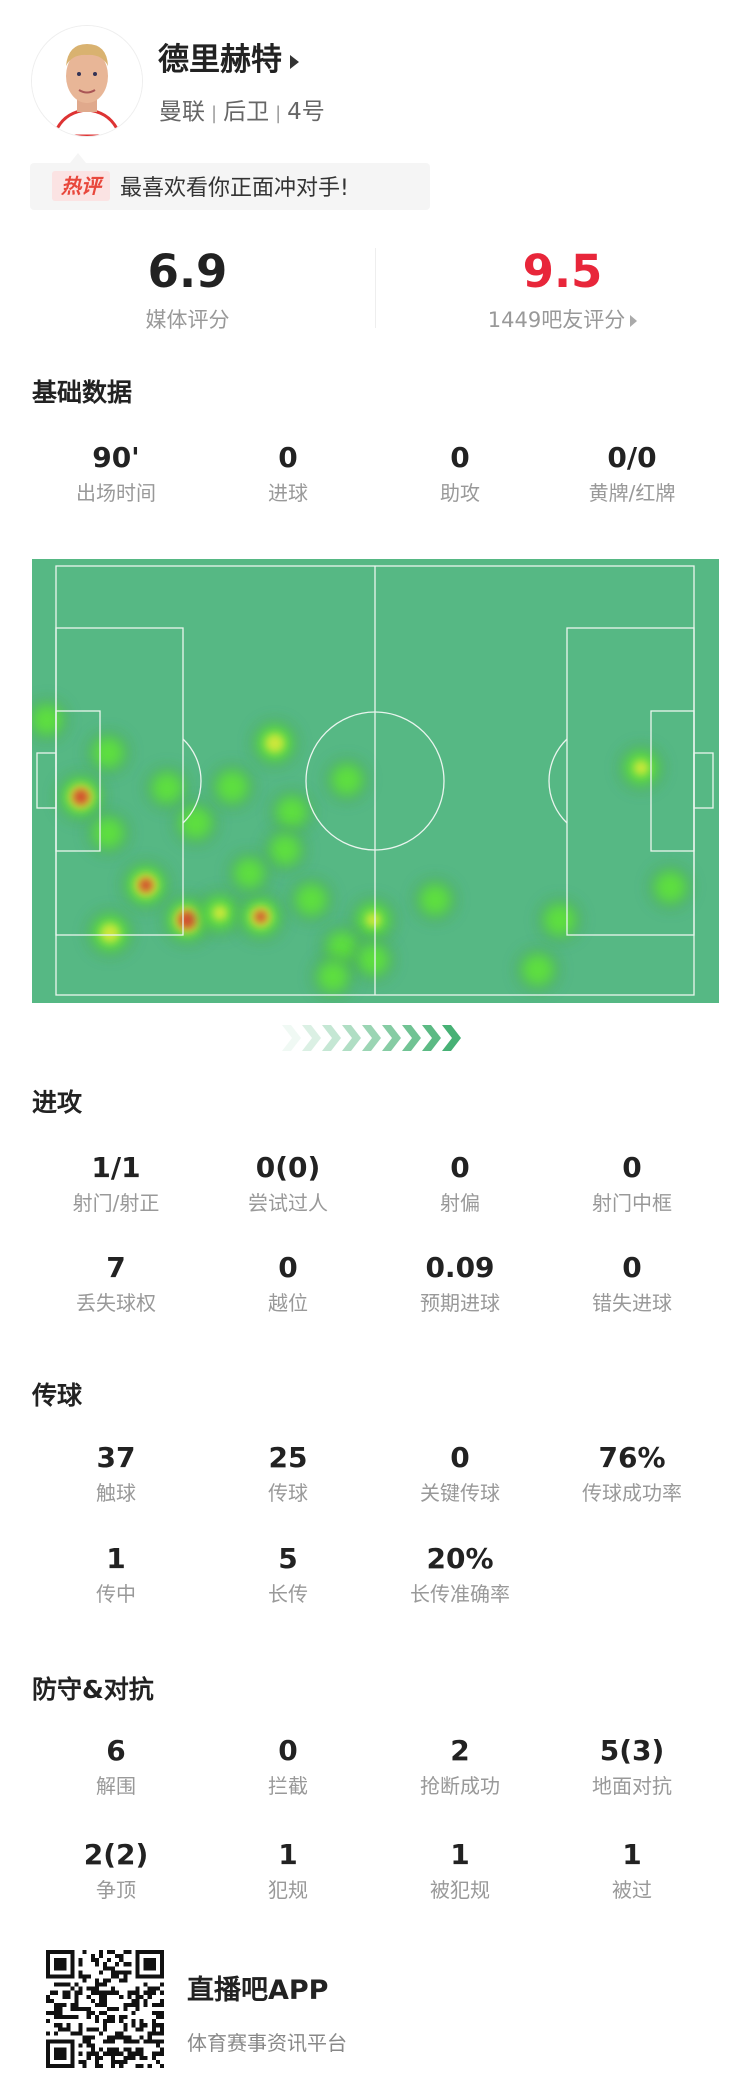 The height and width of the screenshot is (2097, 750). I want to click on shirt-number: 4号, so click(306, 112).